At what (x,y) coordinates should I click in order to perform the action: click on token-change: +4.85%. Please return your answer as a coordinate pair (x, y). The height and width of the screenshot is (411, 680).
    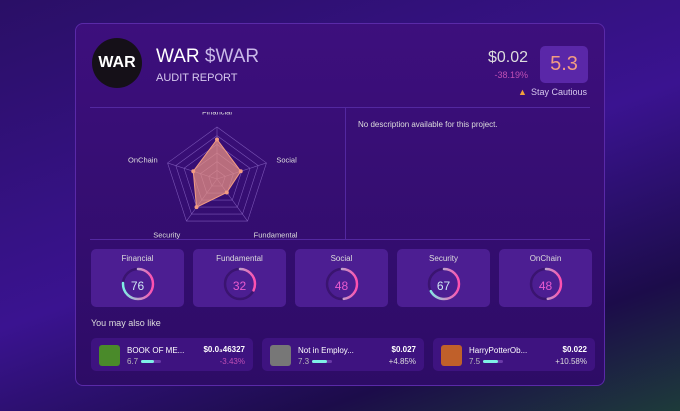
    Looking at the image, I should click on (402, 361).